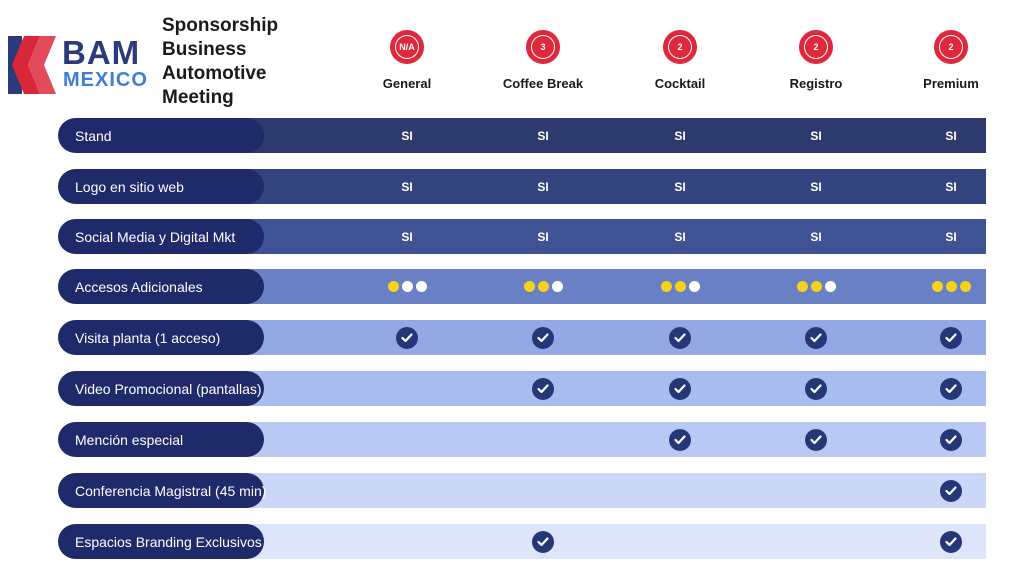  What do you see at coordinates (543, 83) in the screenshot?
I see `plan-name: Coffee Break` at bounding box center [543, 83].